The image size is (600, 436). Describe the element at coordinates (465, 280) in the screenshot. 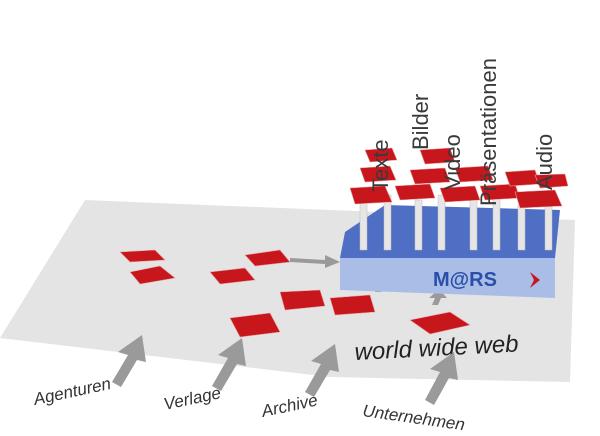

I see `logo: M@RS` at that location.